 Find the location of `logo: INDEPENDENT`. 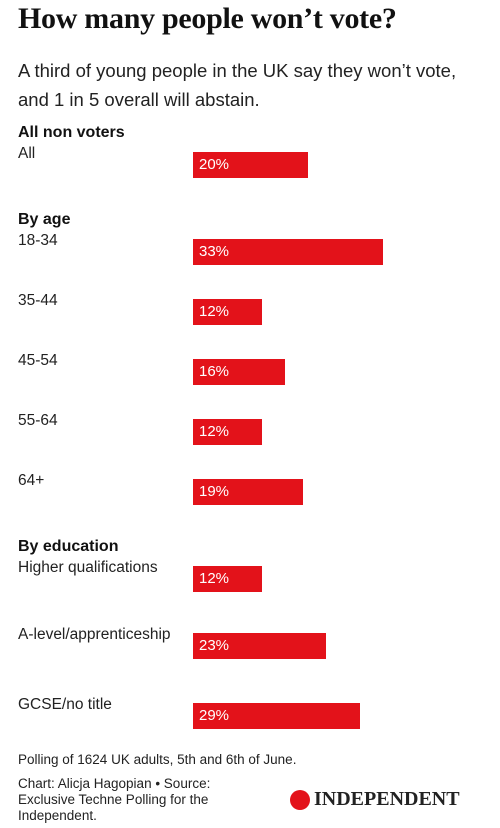

logo: INDEPENDENT is located at coordinates (375, 799).